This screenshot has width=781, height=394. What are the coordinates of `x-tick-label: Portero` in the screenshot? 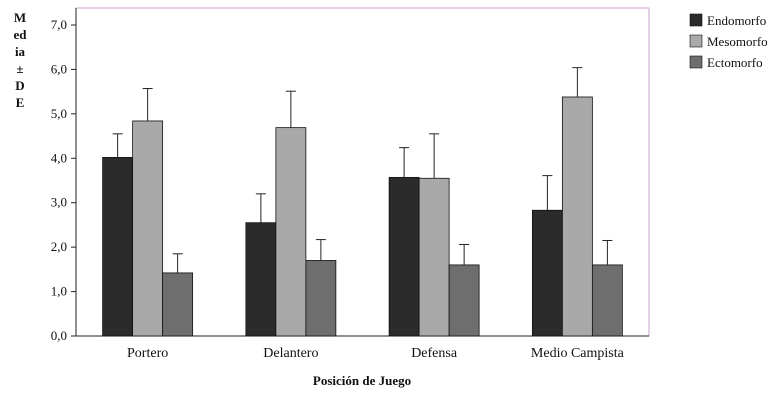 It's located at (147, 353).